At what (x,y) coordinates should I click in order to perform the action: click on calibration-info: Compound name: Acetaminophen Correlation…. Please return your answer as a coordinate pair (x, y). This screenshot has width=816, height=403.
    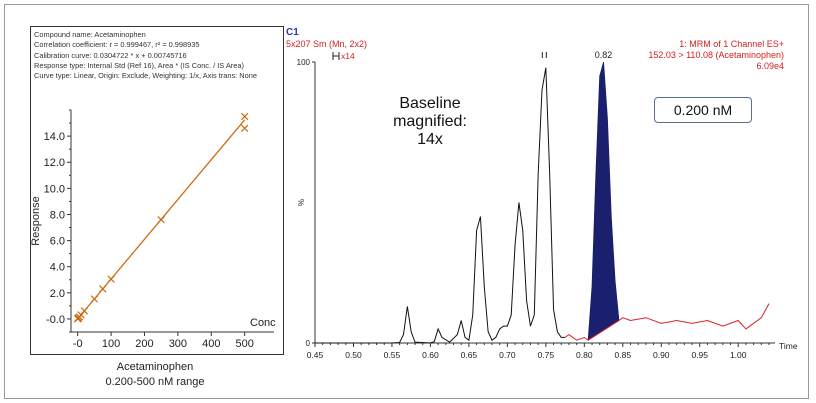
    Looking at the image, I should click on (159, 55).